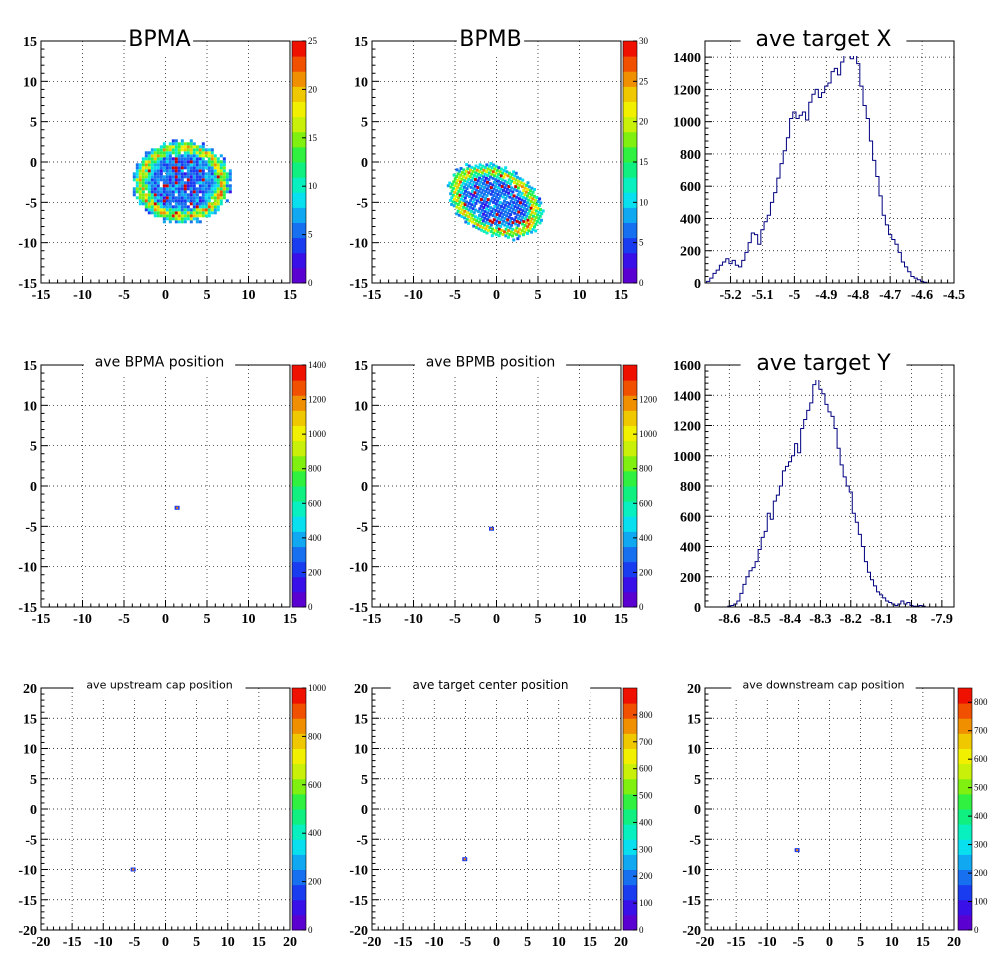 The height and width of the screenshot is (972, 996). What do you see at coordinates (30, 82) in the screenshot?
I see `y-tick-label: 10` at bounding box center [30, 82].